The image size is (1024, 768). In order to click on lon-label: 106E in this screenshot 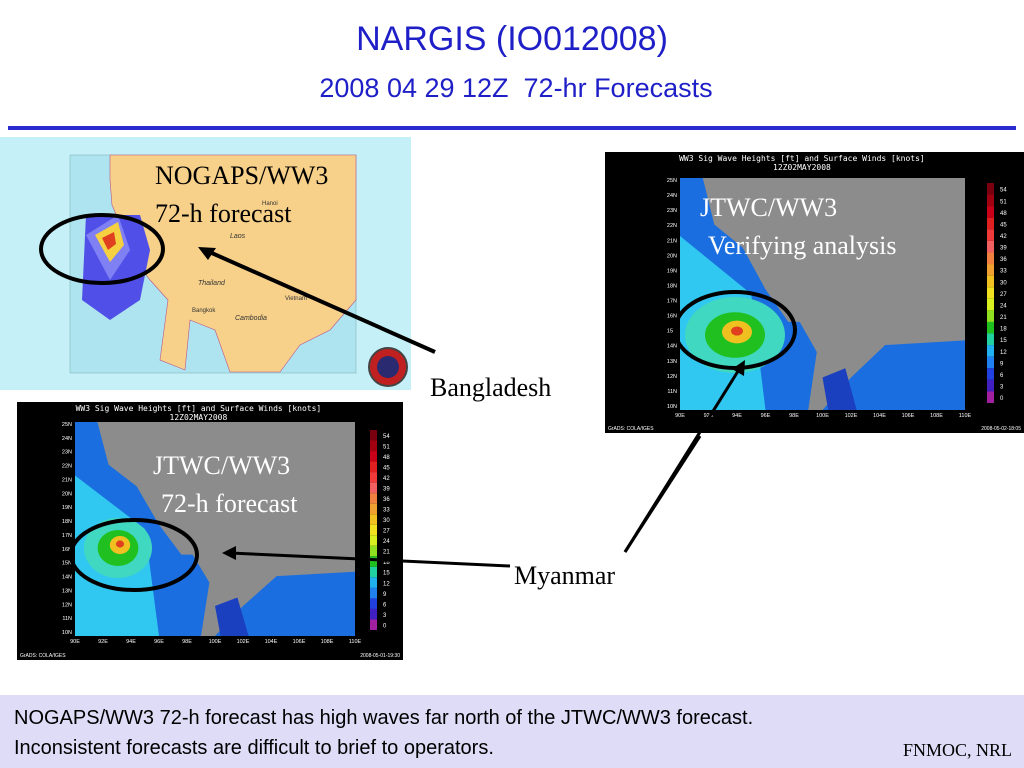, I will do `click(299, 642)`.